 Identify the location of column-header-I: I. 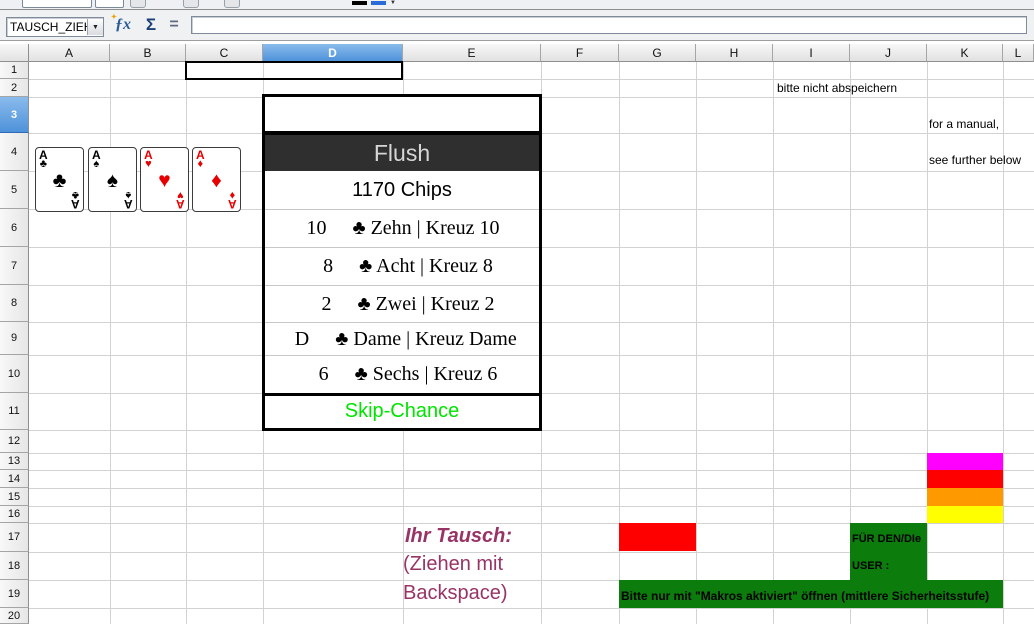
(811, 53).